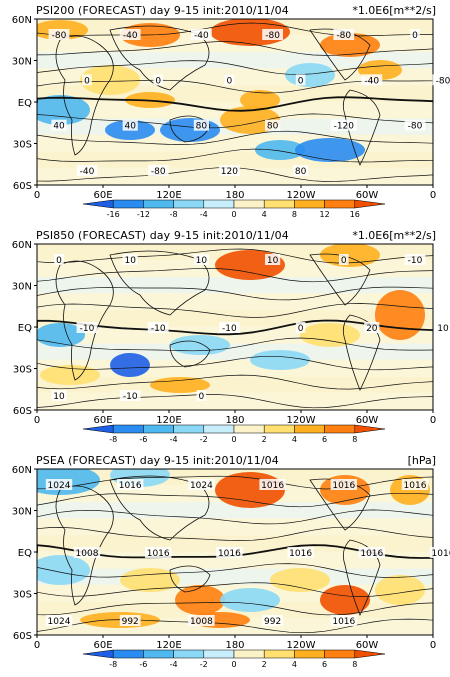 This screenshot has height=677, width=450. Describe the element at coordinates (394, 10) in the screenshot. I see `chart-units: *1.0E6[m**2/s]` at that location.